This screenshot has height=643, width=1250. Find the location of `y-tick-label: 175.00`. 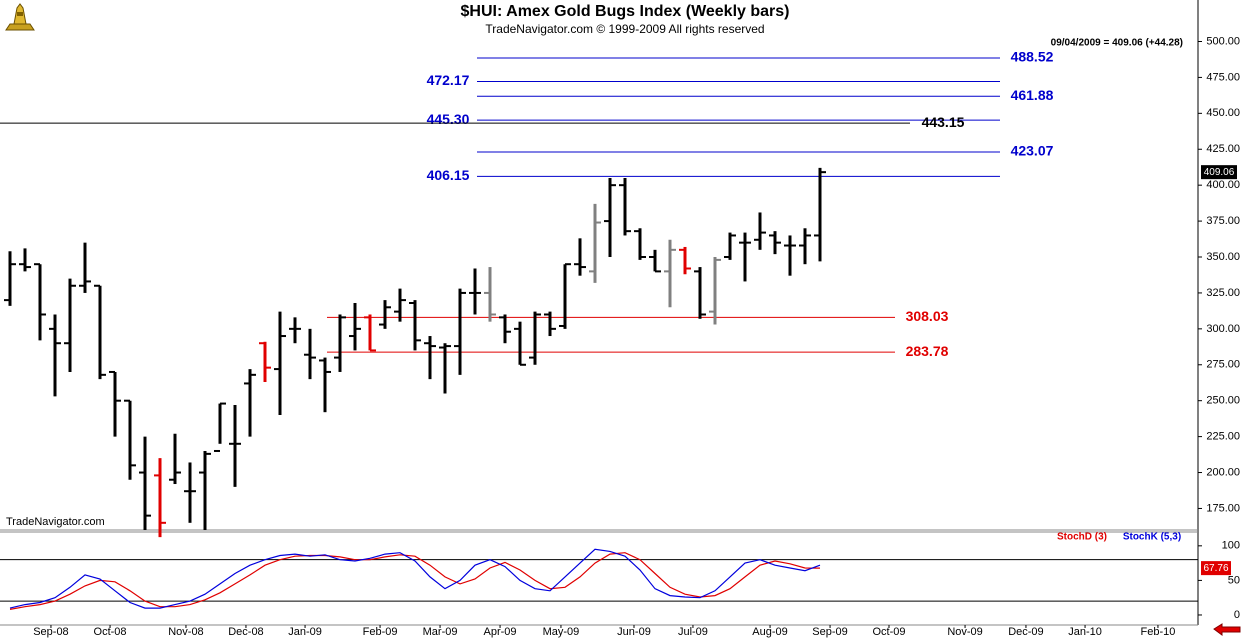

y-tick-label: 175.00 is located at coordinates (1223, 508).